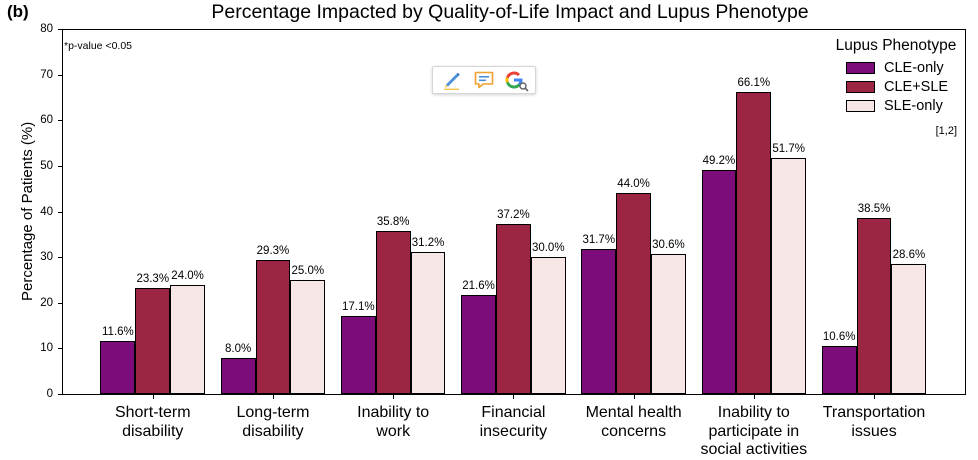 This screenshot has width=978, height=460. Describe the element at coordinates (896, 45) in the screenshot. I see `legend-title: Lupus Phenotype` at that location.